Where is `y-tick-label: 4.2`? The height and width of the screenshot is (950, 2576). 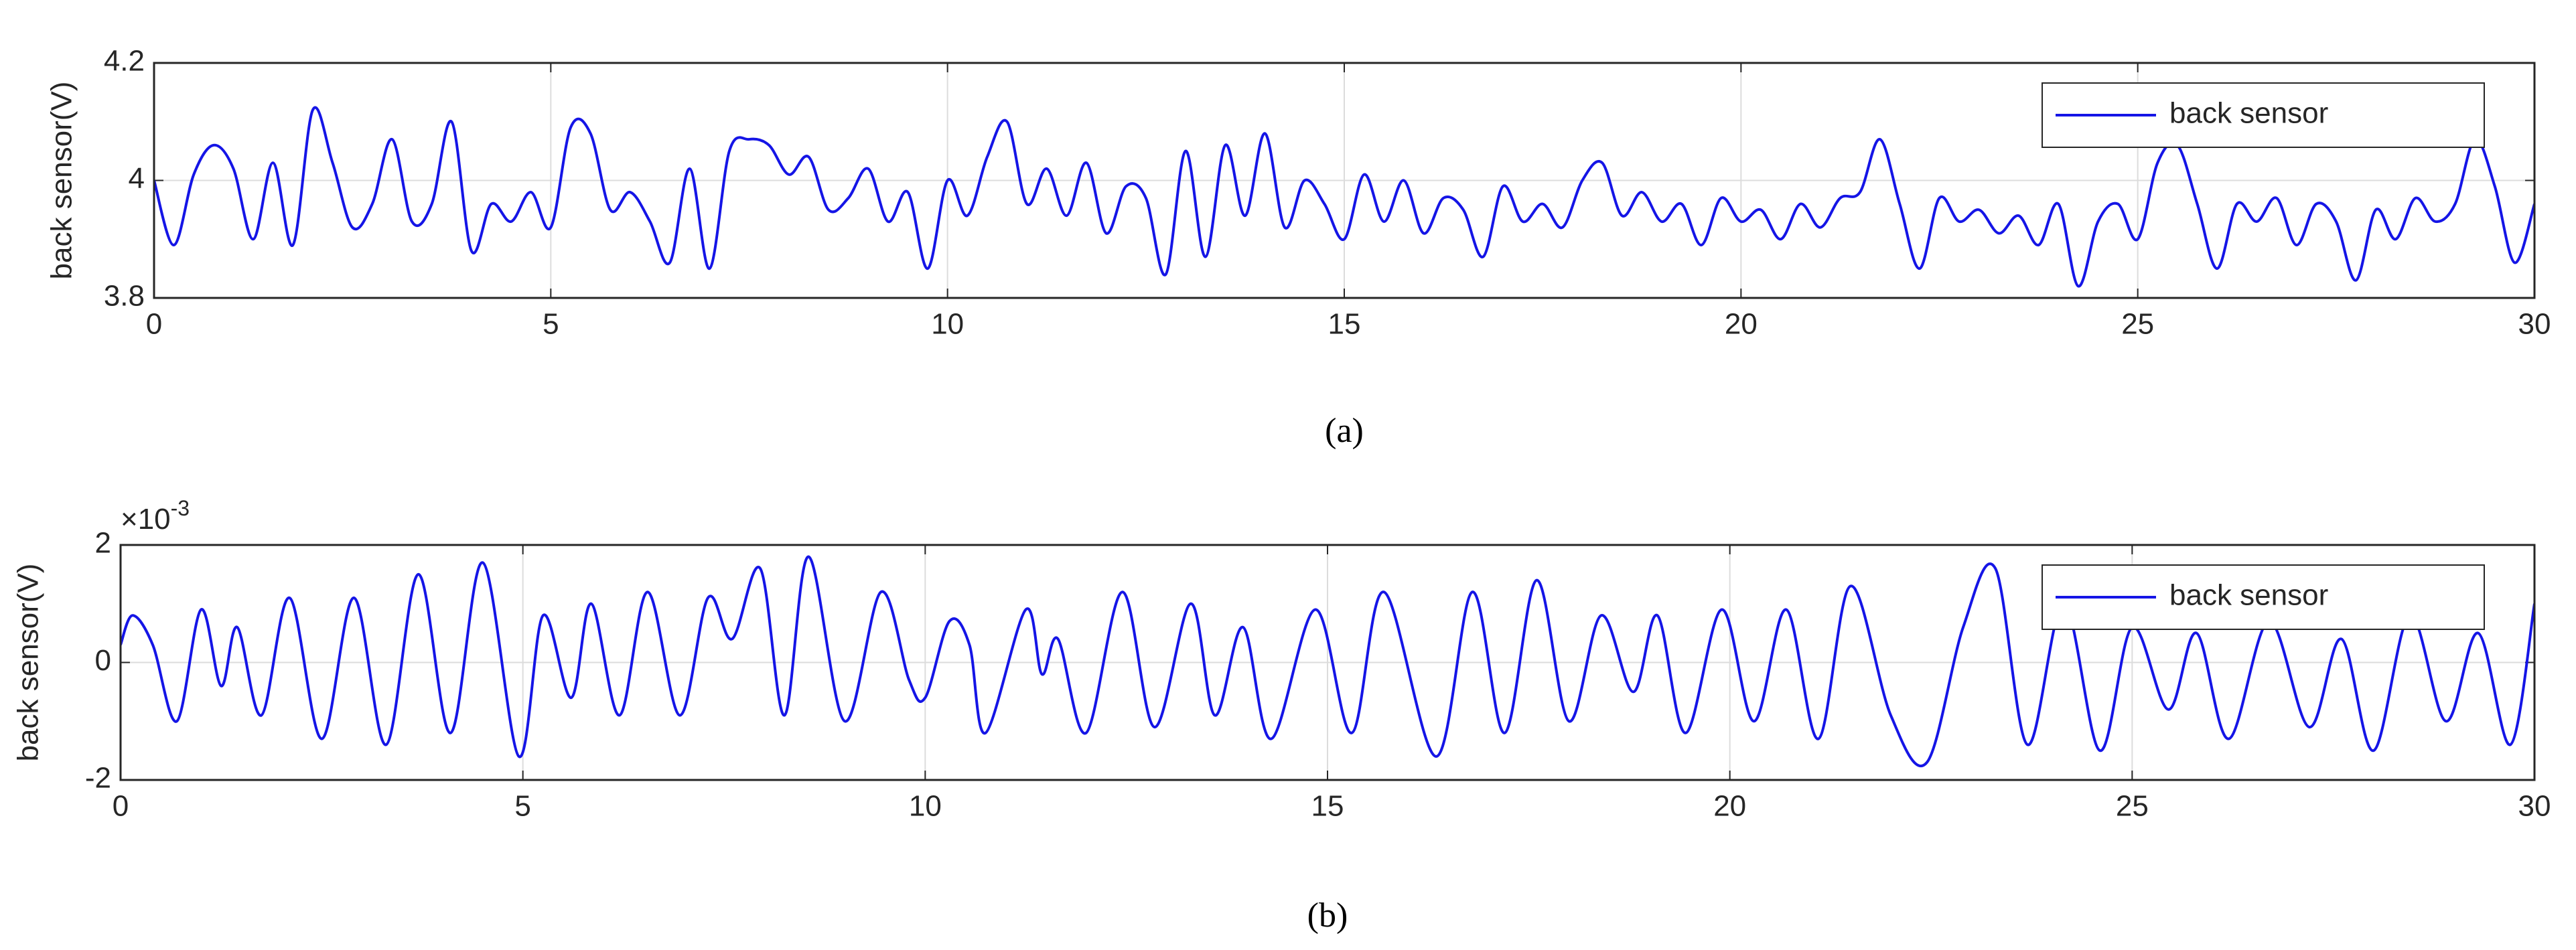
y-tick-label: 4.2 is located at coordinates (124, 61).